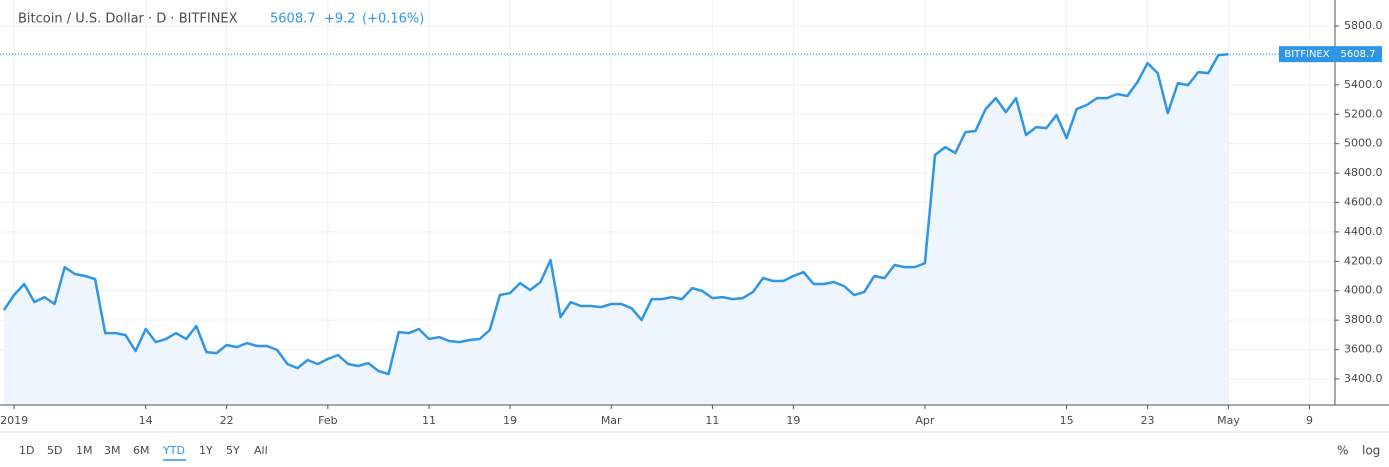 The image size is (1389, 467). I want to click on x-tick-label: 22, so click(227, 420).